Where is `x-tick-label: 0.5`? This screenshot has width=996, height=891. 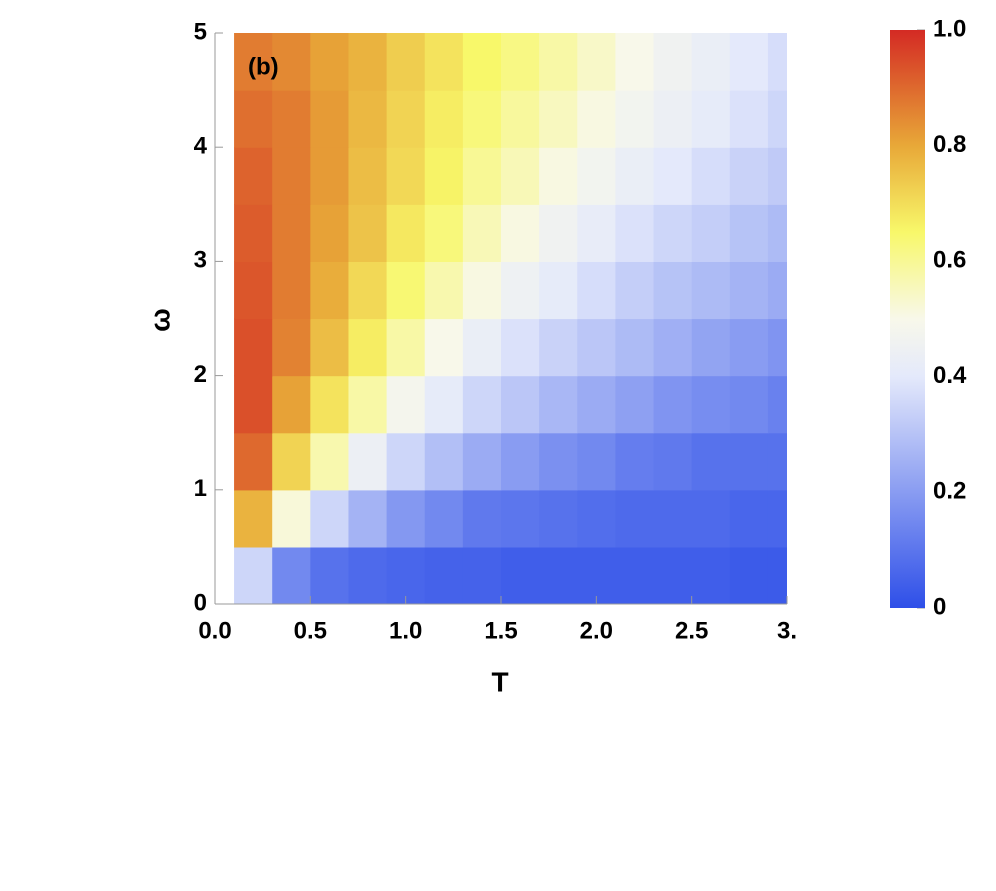 x-tick-label: 0.5 is located at coordinates (310, 630).